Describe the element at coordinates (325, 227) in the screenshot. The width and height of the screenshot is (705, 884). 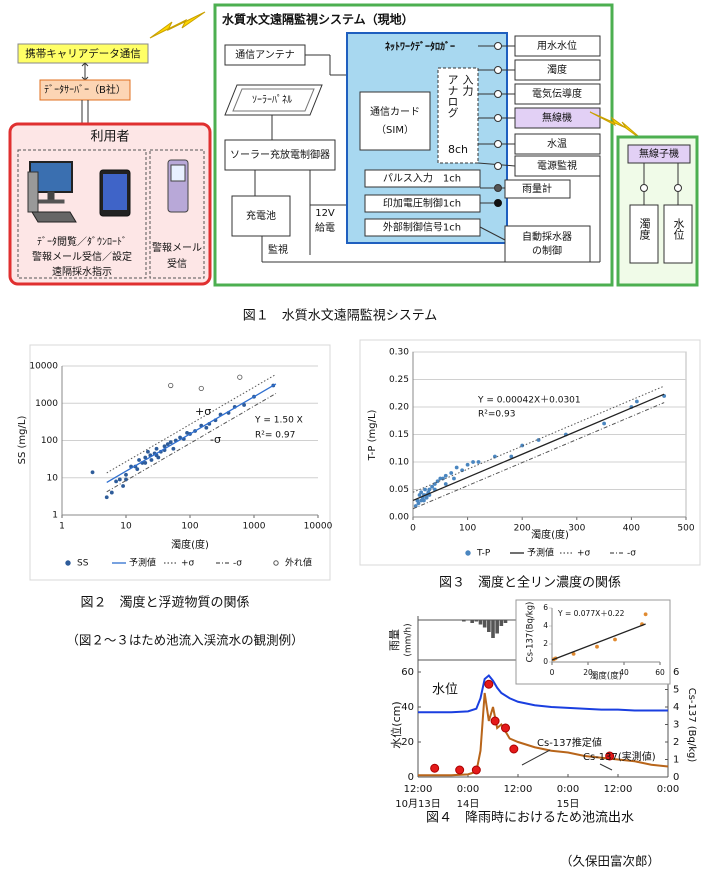
I see `label: 給電` at that location.